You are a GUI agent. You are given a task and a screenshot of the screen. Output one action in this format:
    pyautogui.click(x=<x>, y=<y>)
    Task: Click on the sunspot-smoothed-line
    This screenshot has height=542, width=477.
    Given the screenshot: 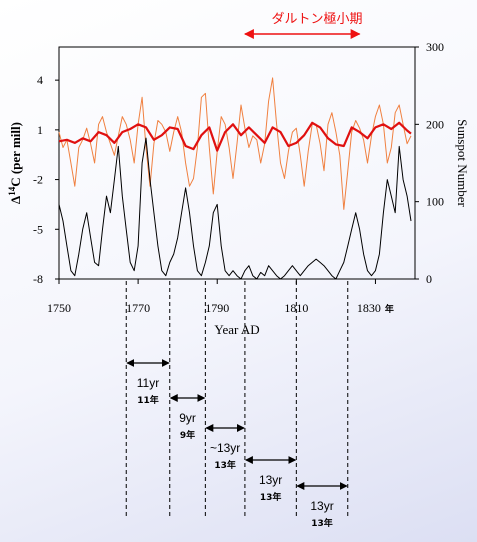 What is the action you would take?
    pyautogui.click(x=235, y=136)
    